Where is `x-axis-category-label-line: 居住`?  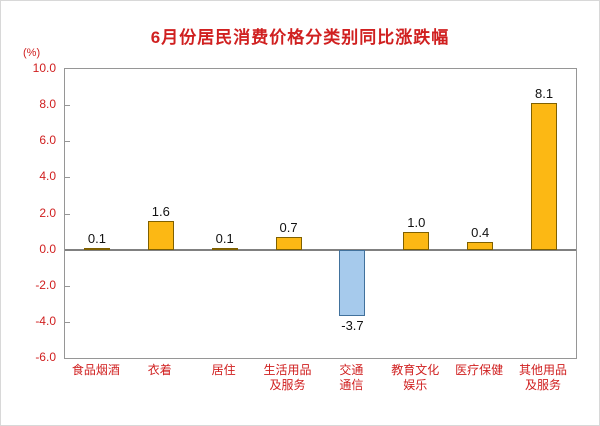 x-axis-category-label-line: 居住 is located at coordinates (223, 370).